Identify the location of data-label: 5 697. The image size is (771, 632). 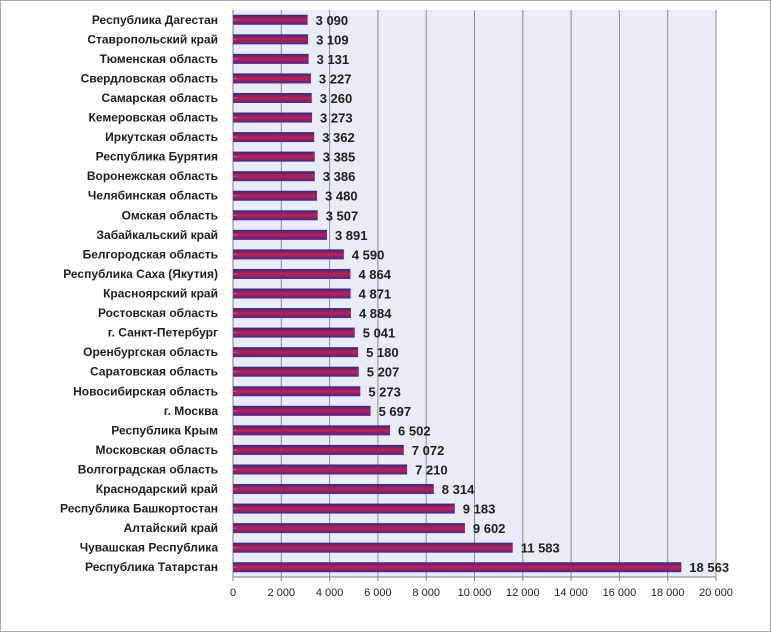
(395, 411).